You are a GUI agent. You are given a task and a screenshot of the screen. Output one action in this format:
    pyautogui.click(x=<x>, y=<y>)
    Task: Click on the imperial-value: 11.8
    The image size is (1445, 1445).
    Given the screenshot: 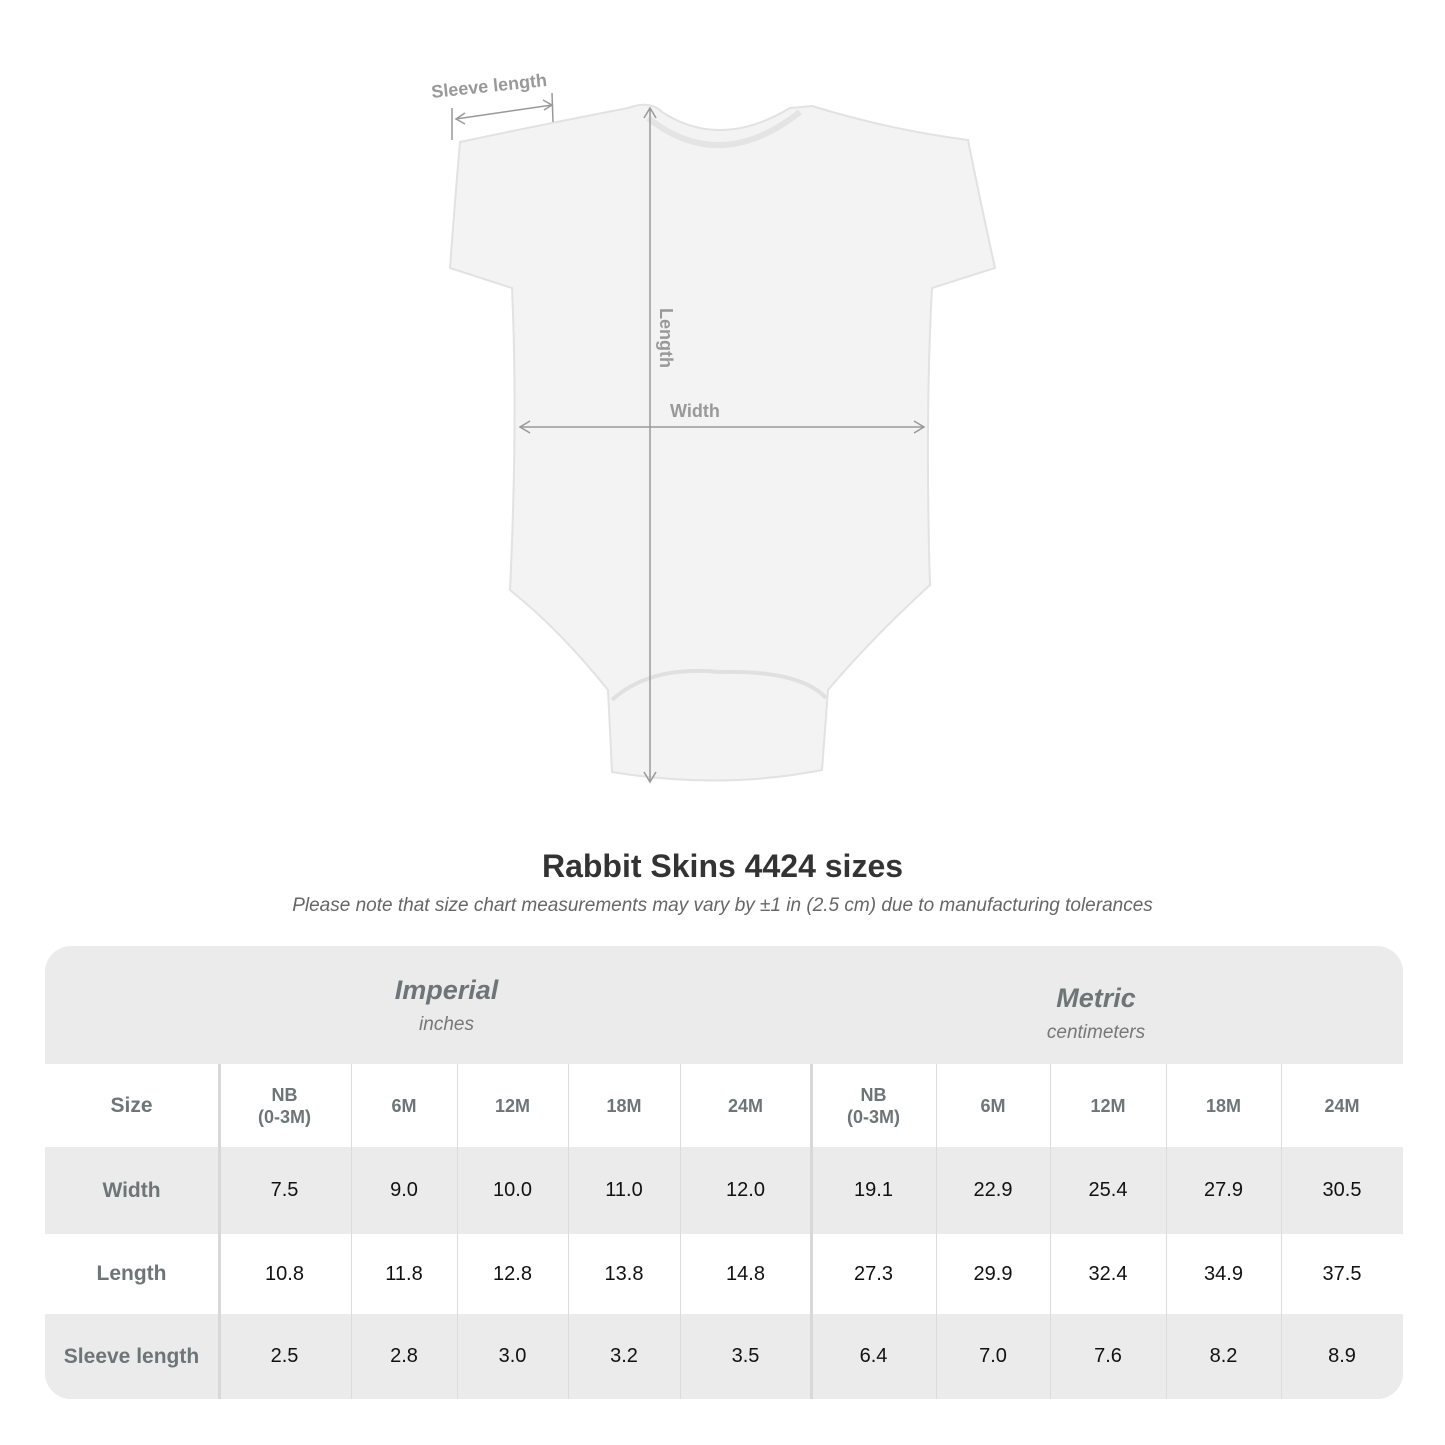 What is the action you would take?
    pyautogui.click(x=404, y=1273)
    